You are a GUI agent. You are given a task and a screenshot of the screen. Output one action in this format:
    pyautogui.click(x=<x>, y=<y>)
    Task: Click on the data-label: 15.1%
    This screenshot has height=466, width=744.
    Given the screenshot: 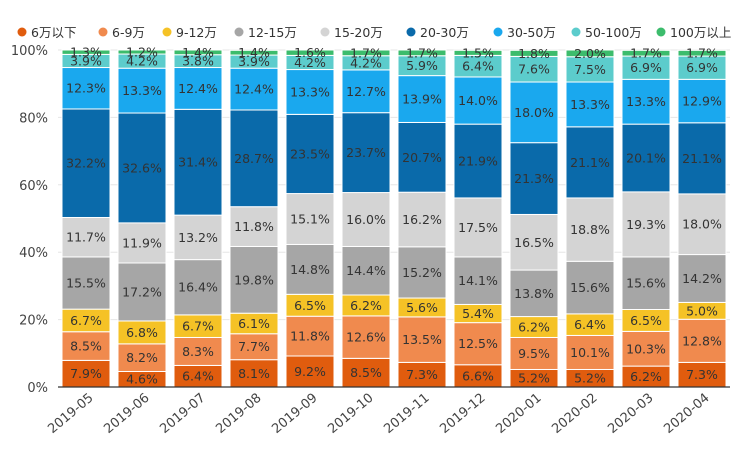 What is the action you would take?
    pyautogui.click(x=310, y=219)
    